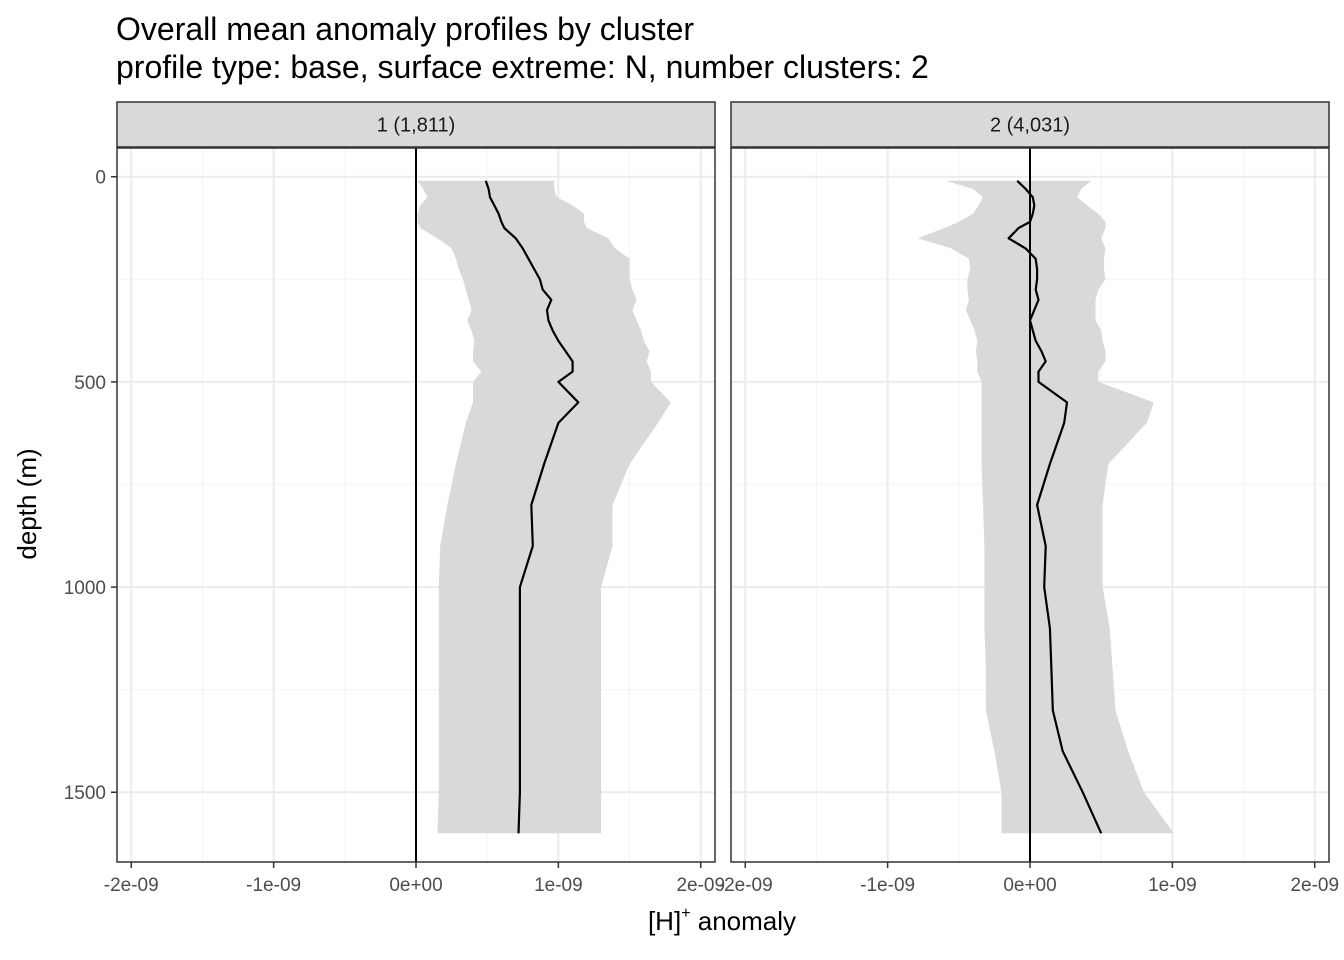  I want to click on y-tick-label: 0, so click(100, 178).